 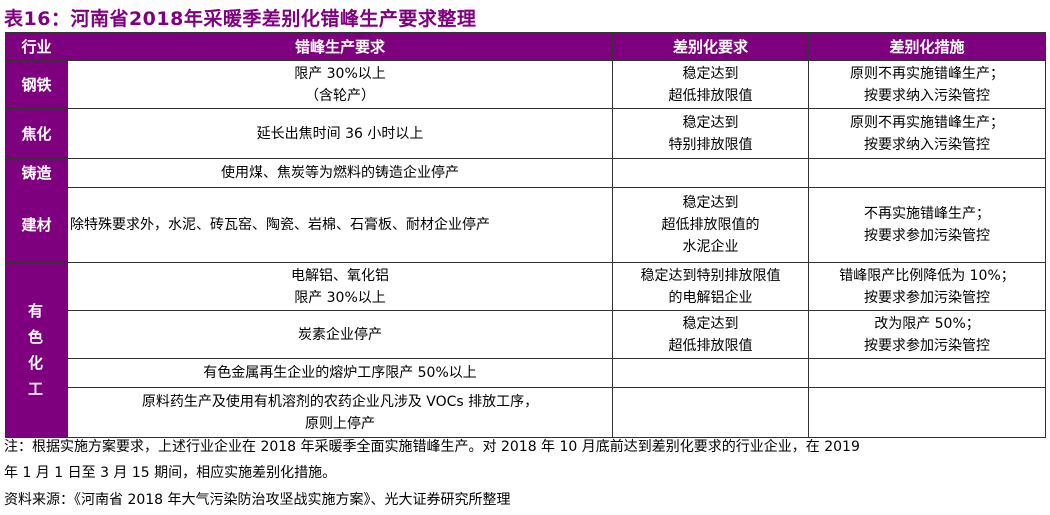 I want to click on header-diff-requirement: 差别化要求, so click(x=710, y=46).